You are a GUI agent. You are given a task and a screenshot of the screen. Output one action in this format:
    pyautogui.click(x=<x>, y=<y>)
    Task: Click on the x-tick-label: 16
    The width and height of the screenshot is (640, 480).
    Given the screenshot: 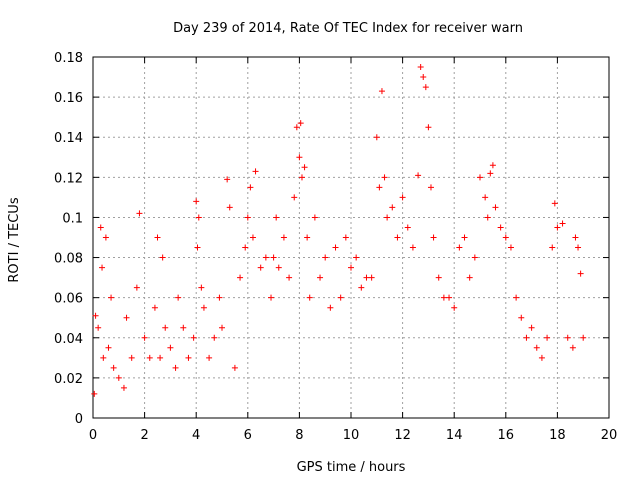 What is the action you would take?
    pyautogui.click(x=506, y=435)
    